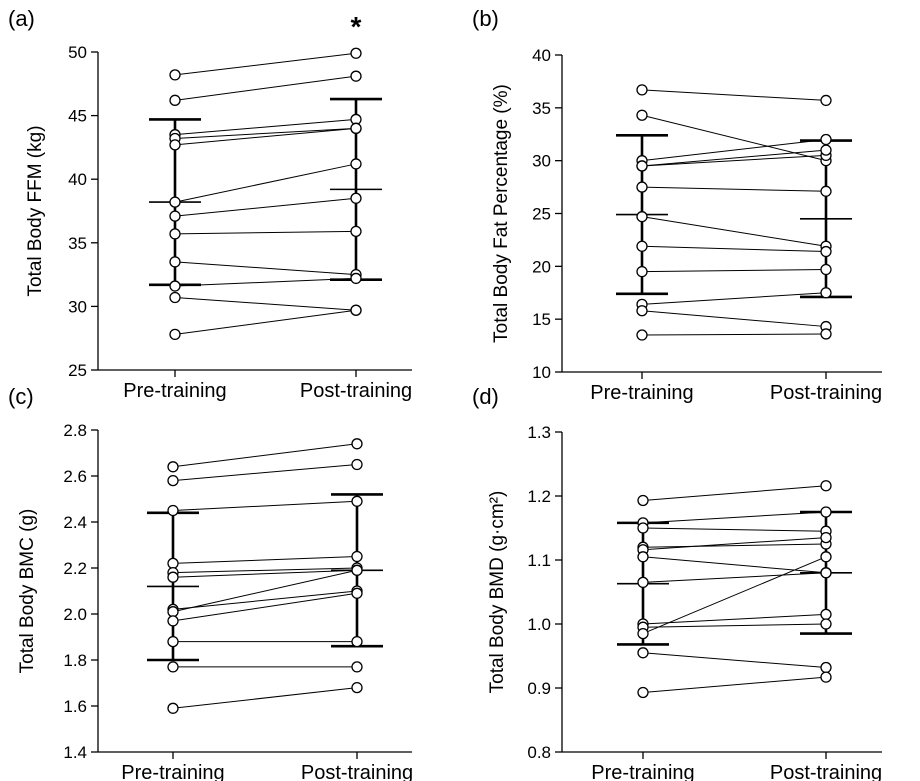 This screenshot has width=920, height=781. What do you see at coordinates (539, 624) in the screenshot?
I see `y-tick-label: 1.0` at bounding box center [539, 624].